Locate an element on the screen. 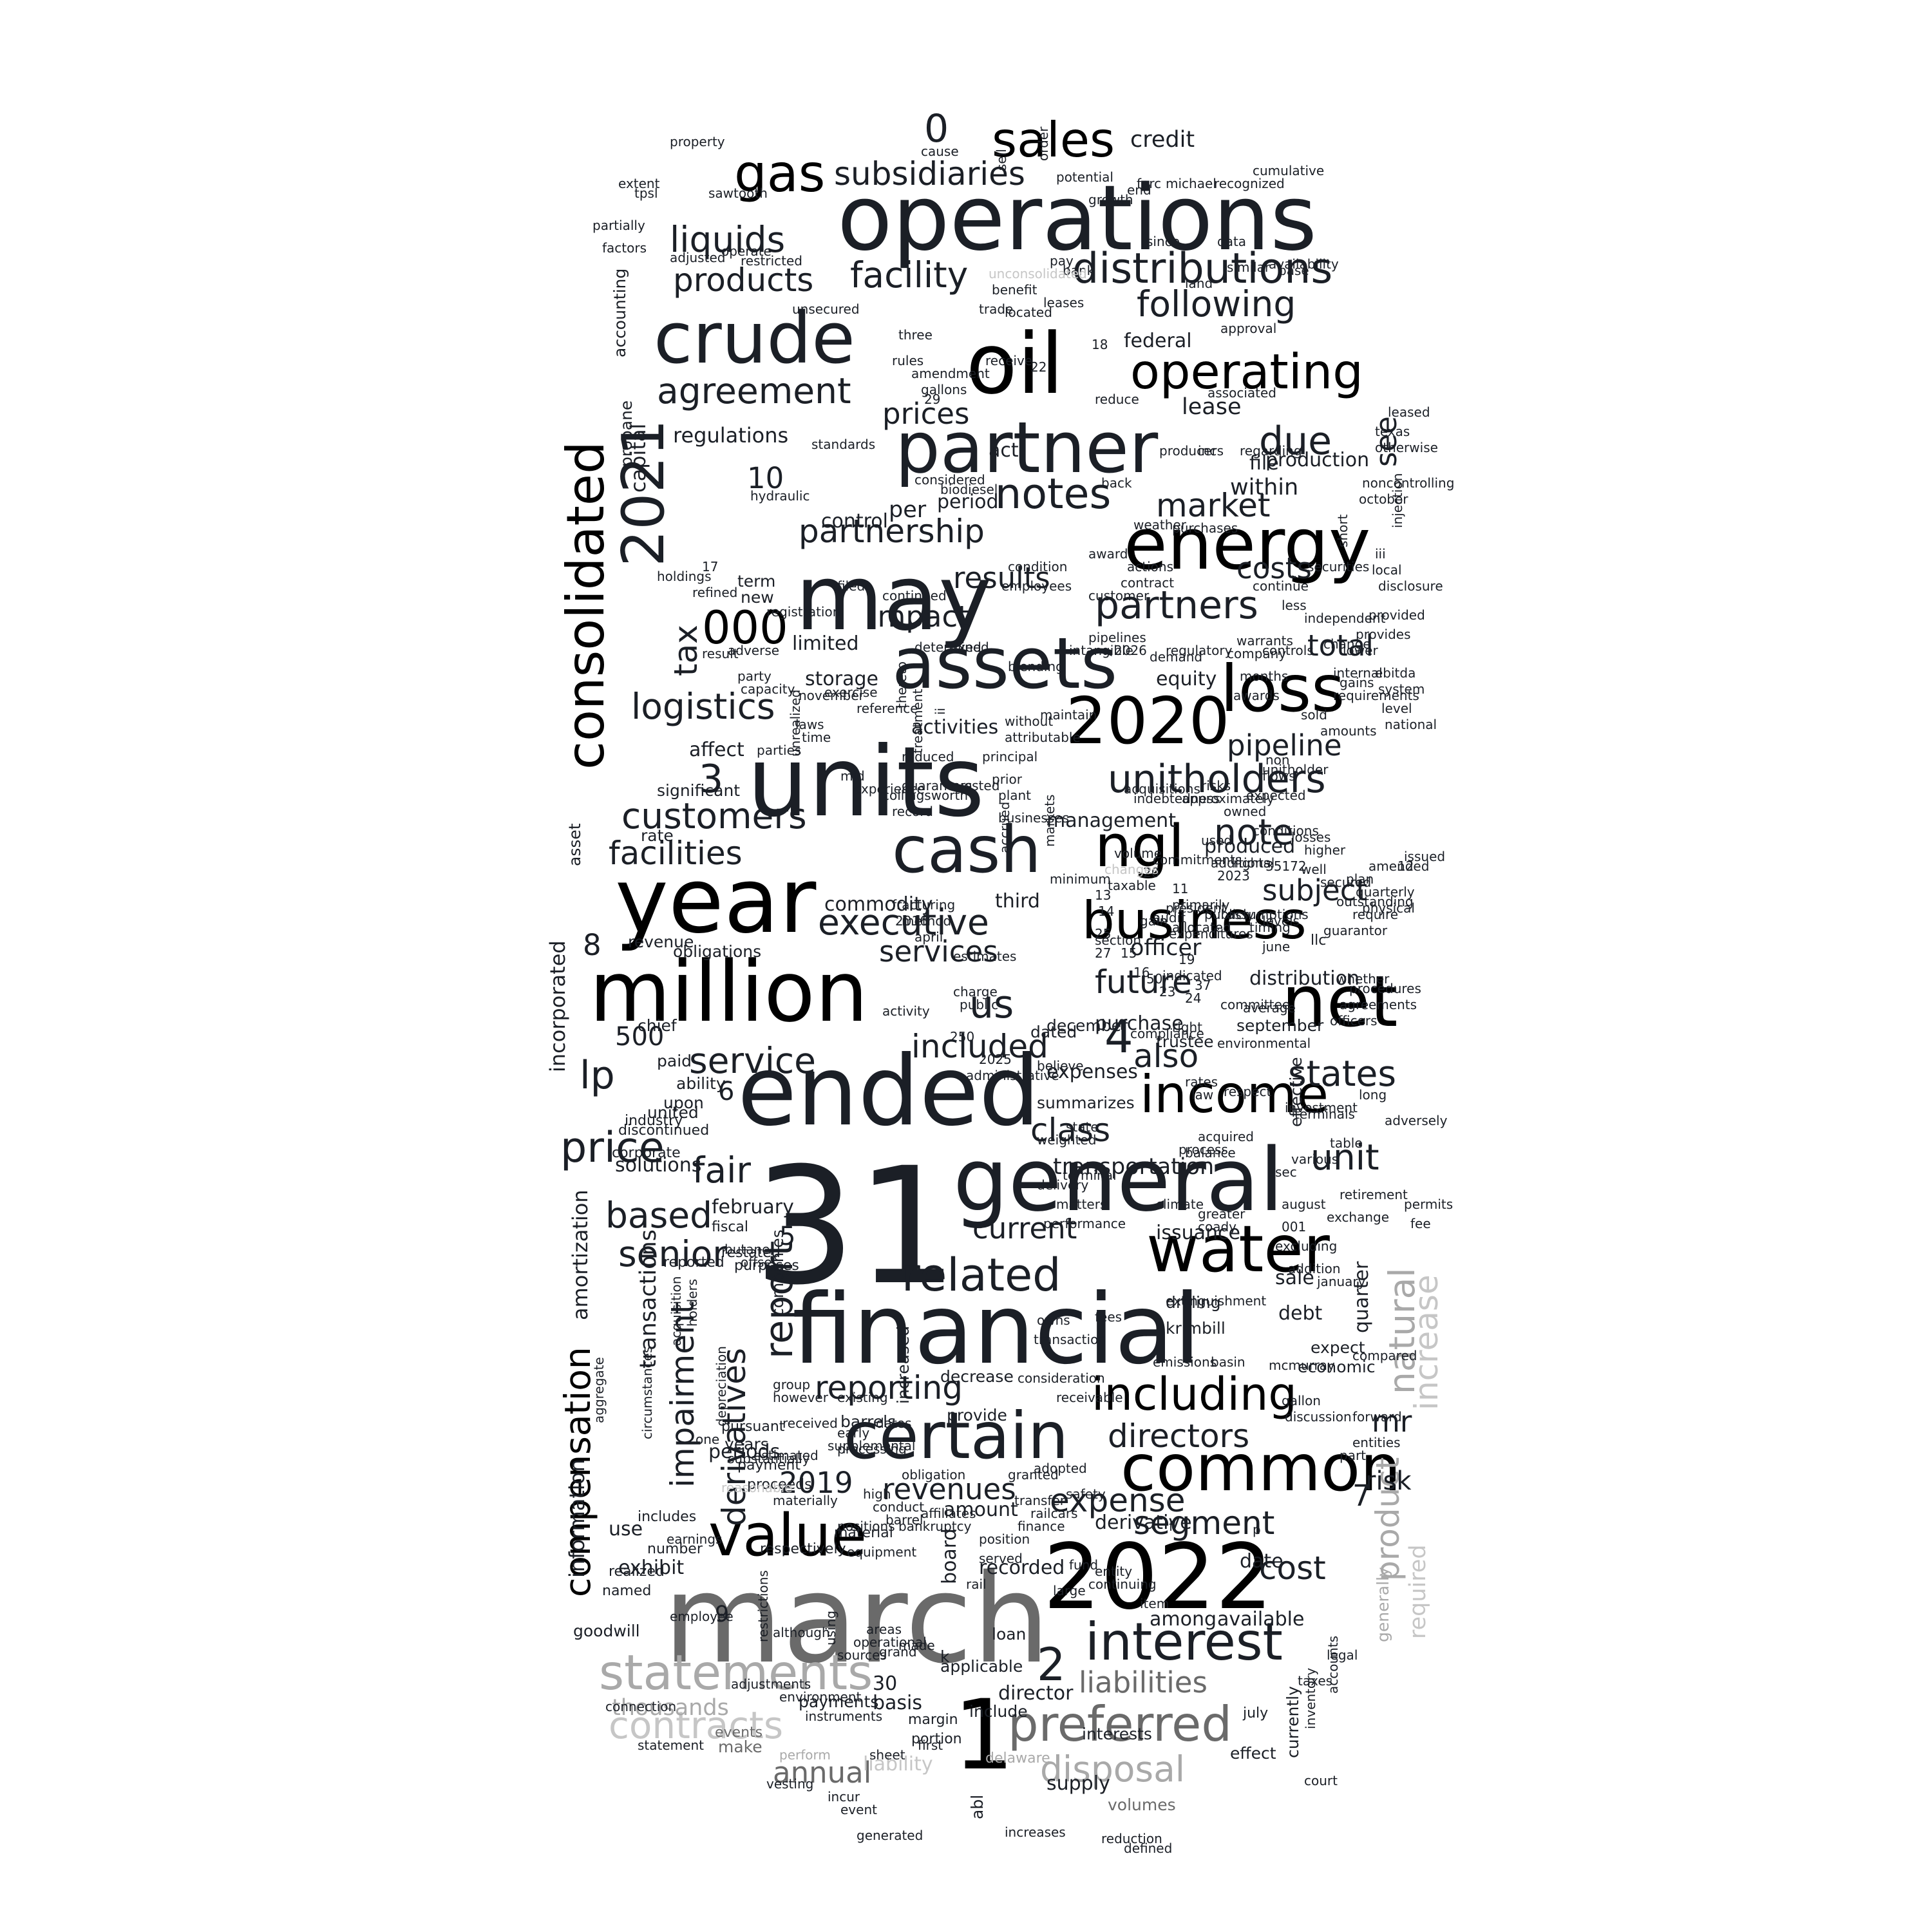  word-485: base is located at coordinates (1293, 270).